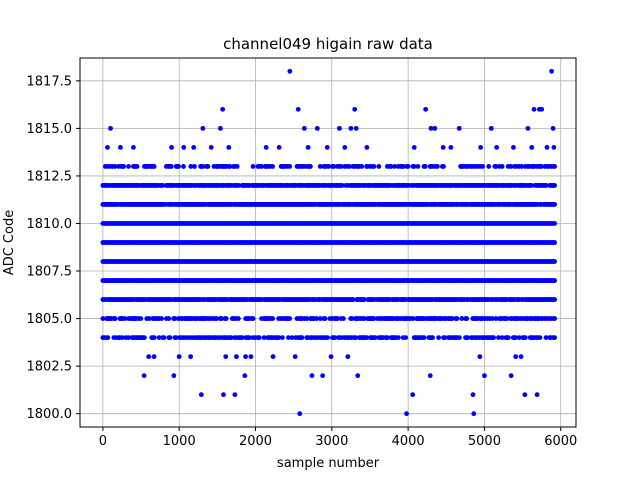  Describe the element at coordinates (50, 414) in the screenshot. I see `y-tick-label: 1800.0` at that location.